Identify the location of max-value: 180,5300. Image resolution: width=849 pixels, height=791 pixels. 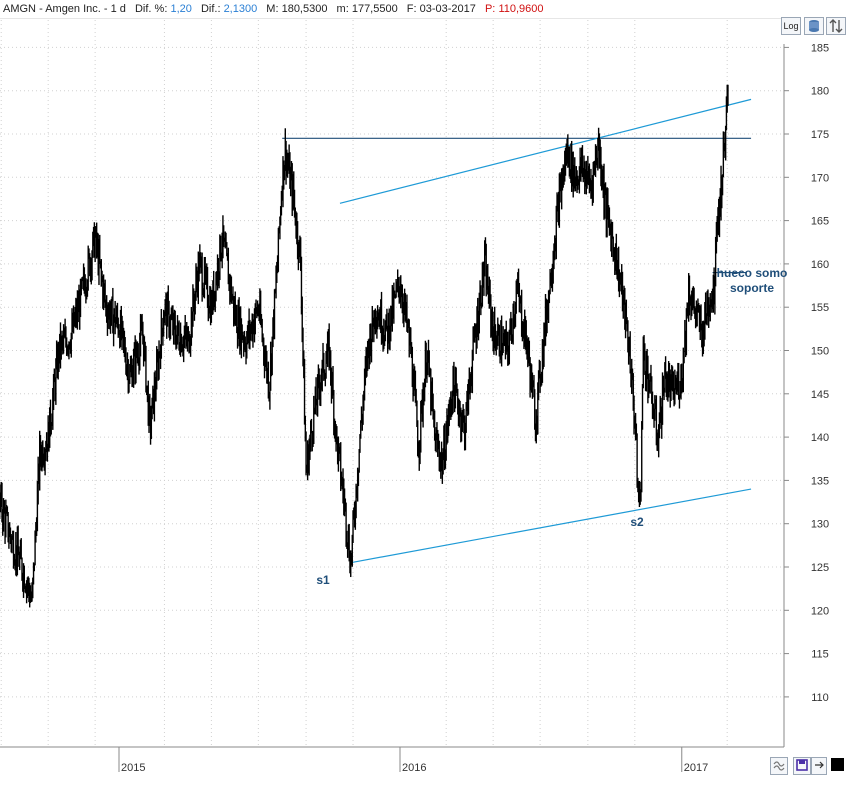
(304, 9).